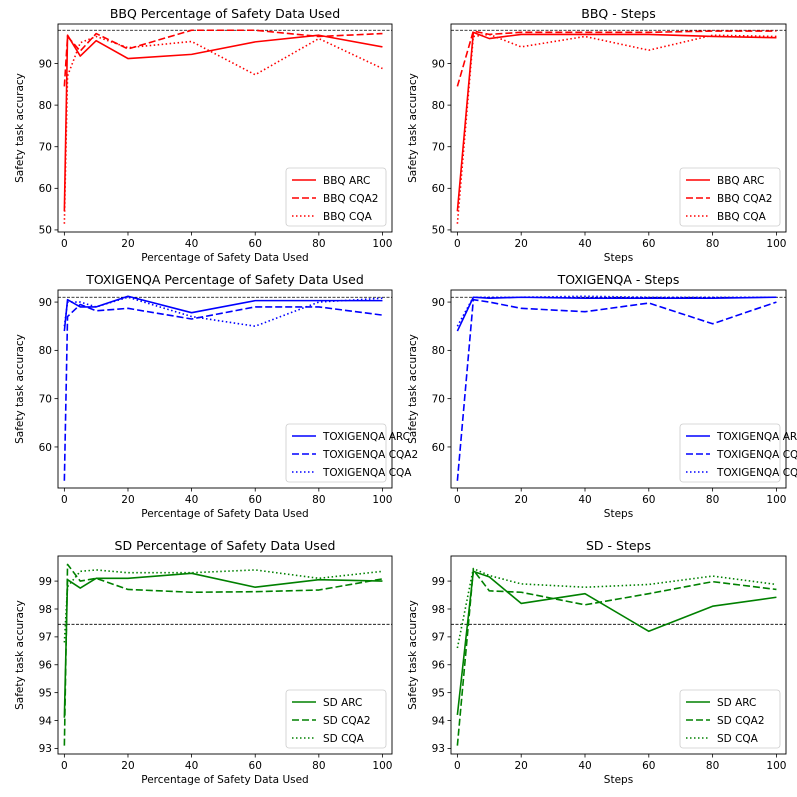 The image size is (797, 797). What do you see at coordinates (756, 455) in the screenshot?
I see `legend-entry: TOXIGENQA CQA2` at bounding box center [756, 455].